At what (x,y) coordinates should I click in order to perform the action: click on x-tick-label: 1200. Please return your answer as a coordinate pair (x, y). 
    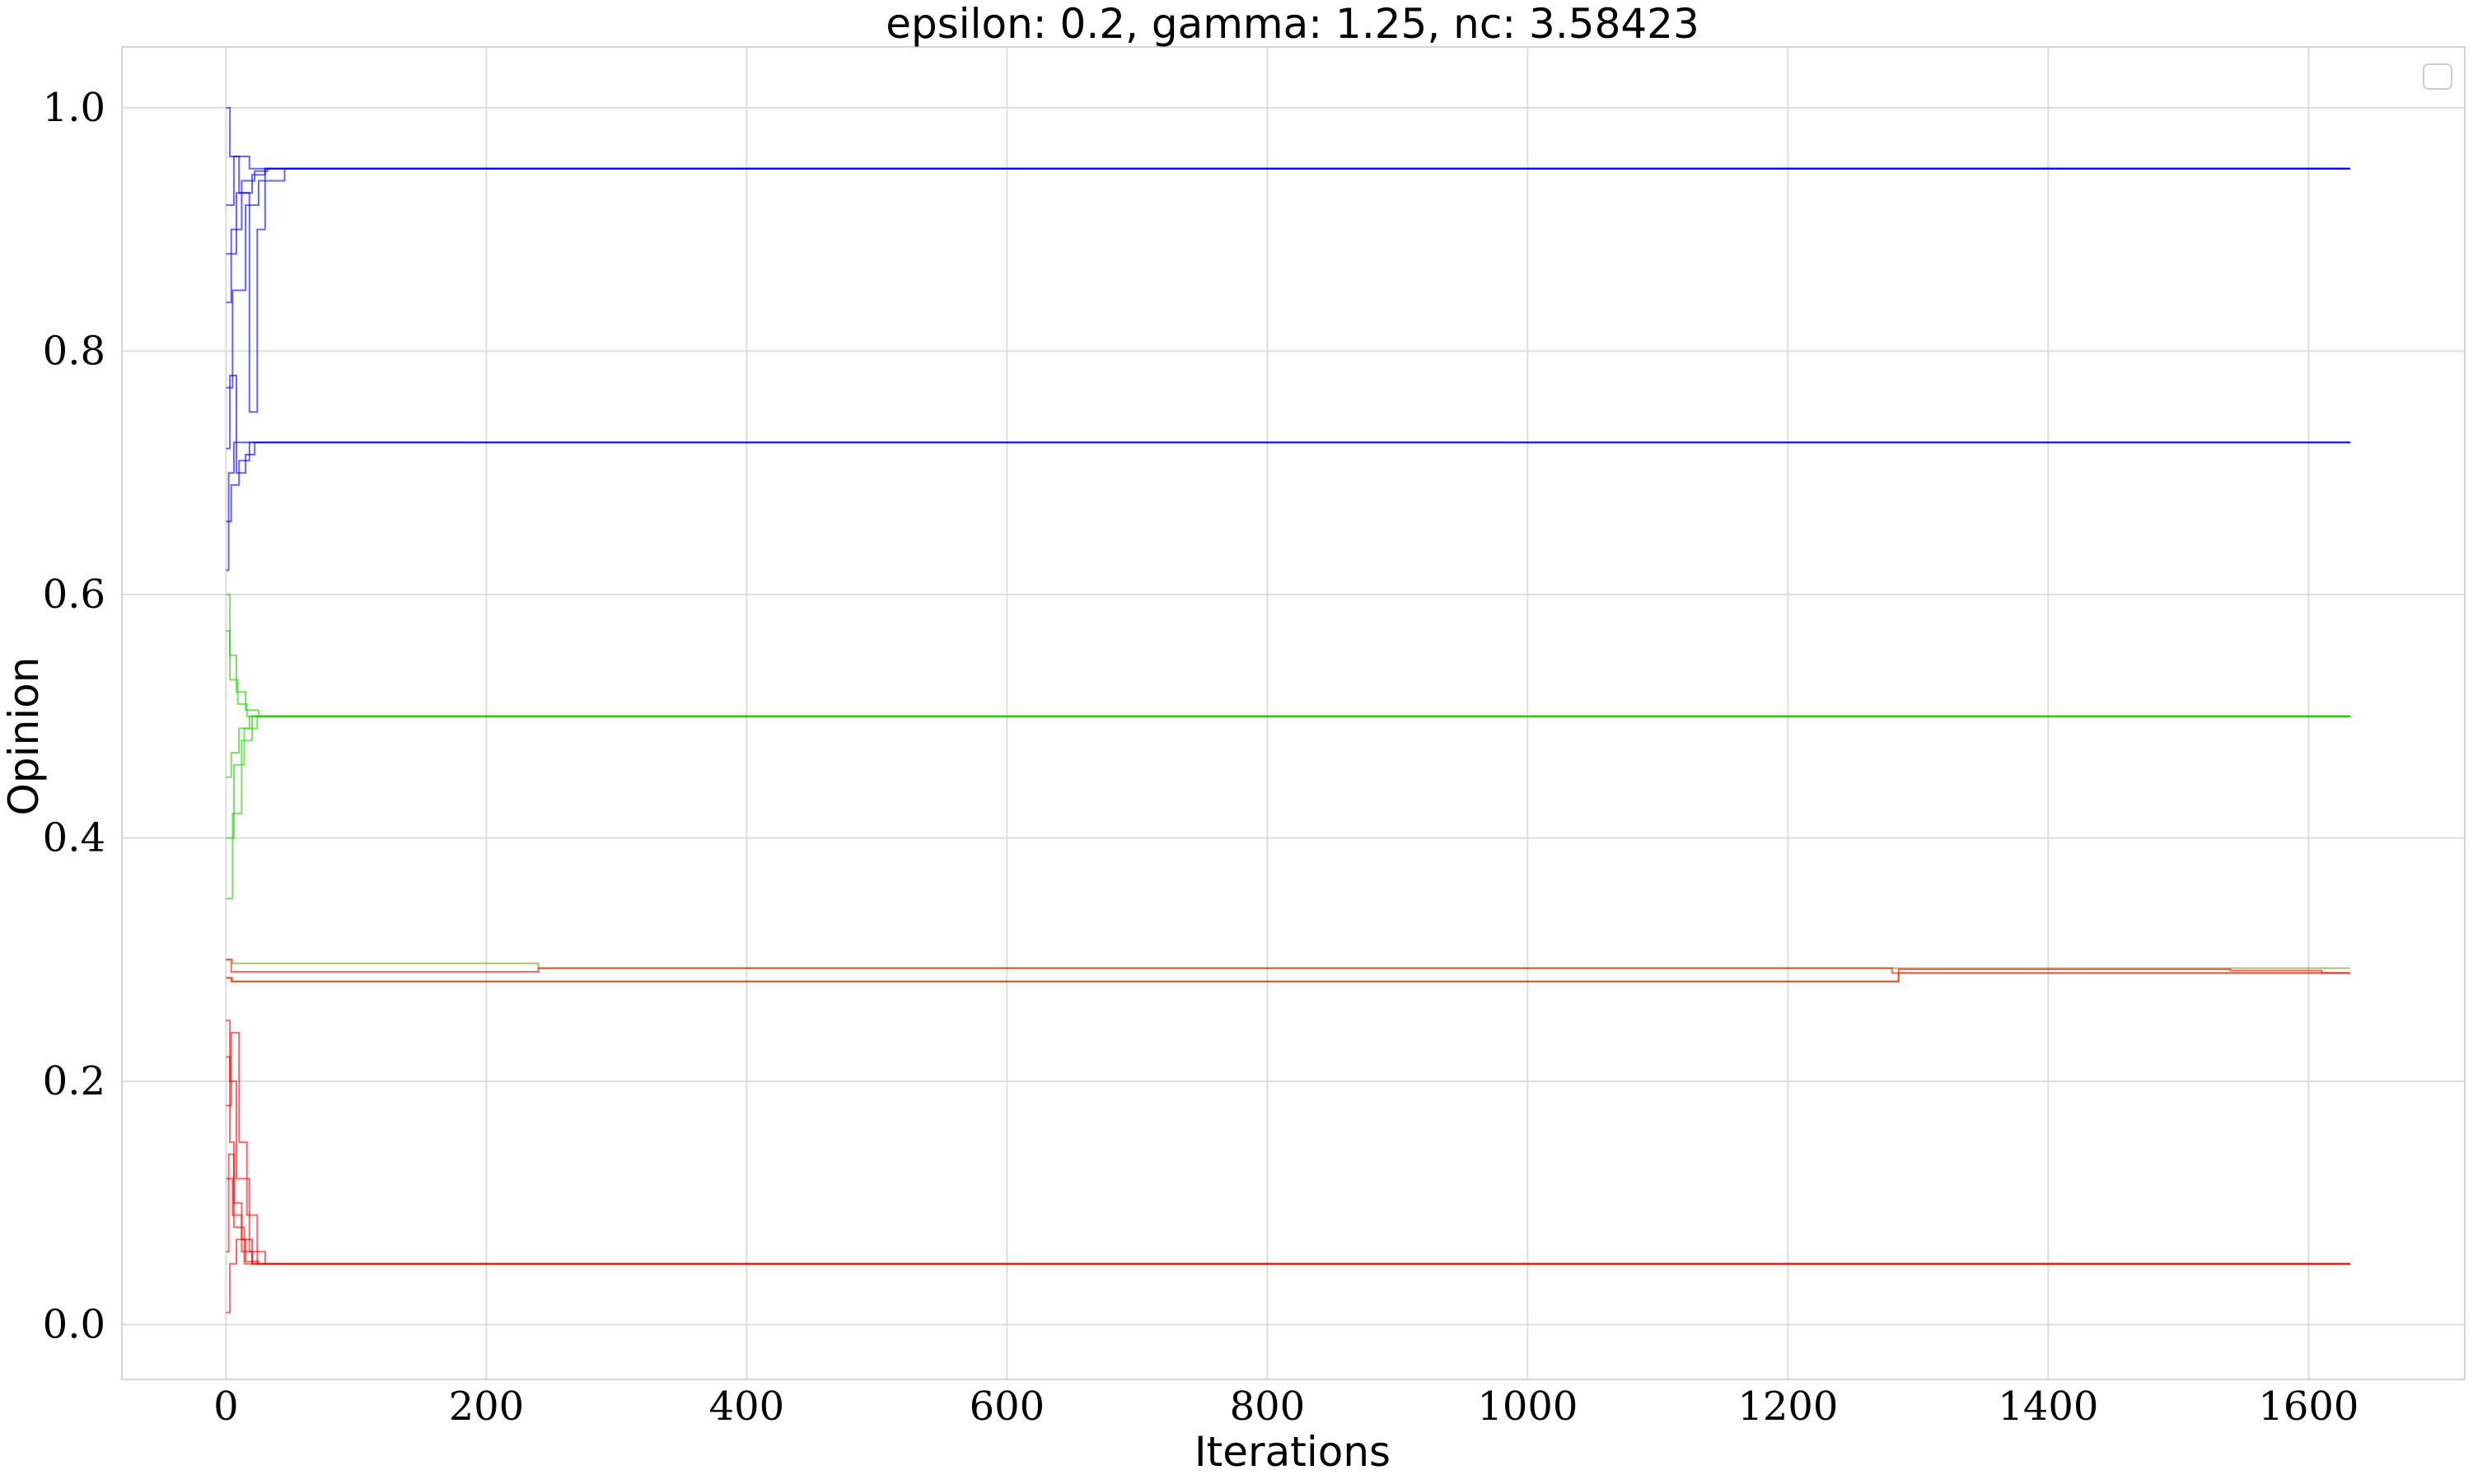
    Looking at the image, I should click on (1787, 1407).